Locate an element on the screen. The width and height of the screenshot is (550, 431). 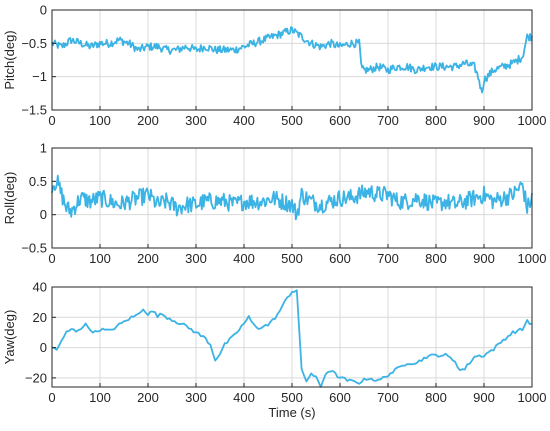
y-tick-label: 1 is located at coordinates (43, 148).